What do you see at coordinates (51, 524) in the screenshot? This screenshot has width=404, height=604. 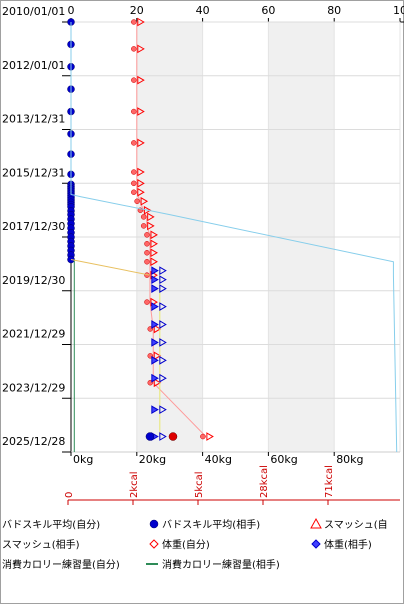 I see `legend-label-0: バドスキル平均(自分)` at bounding box center [51, 524].